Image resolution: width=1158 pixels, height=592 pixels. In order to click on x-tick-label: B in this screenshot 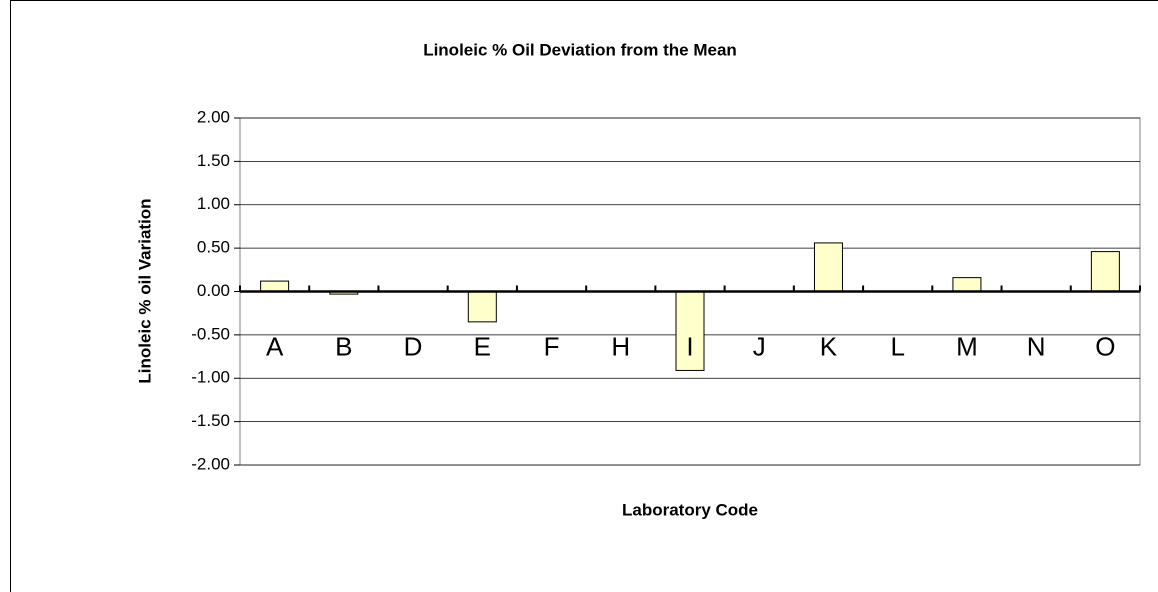, I will do `click(343, 346)`.